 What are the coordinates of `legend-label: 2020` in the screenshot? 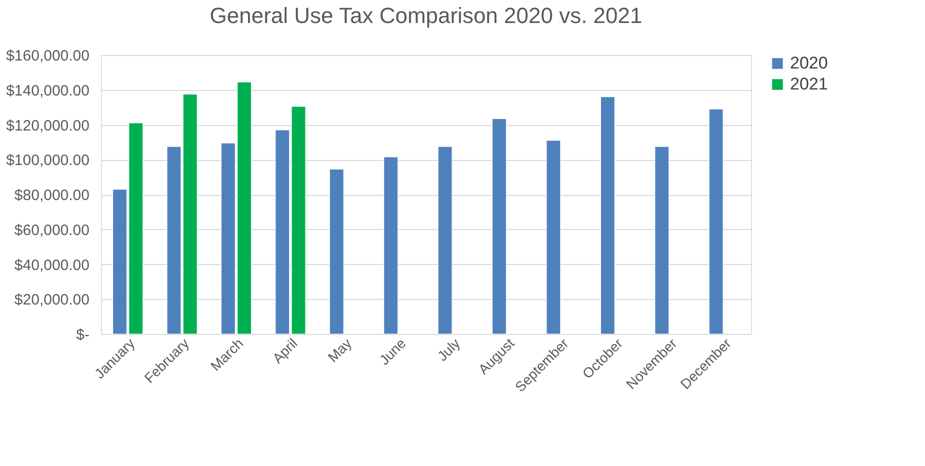 It's located at (809, 63).